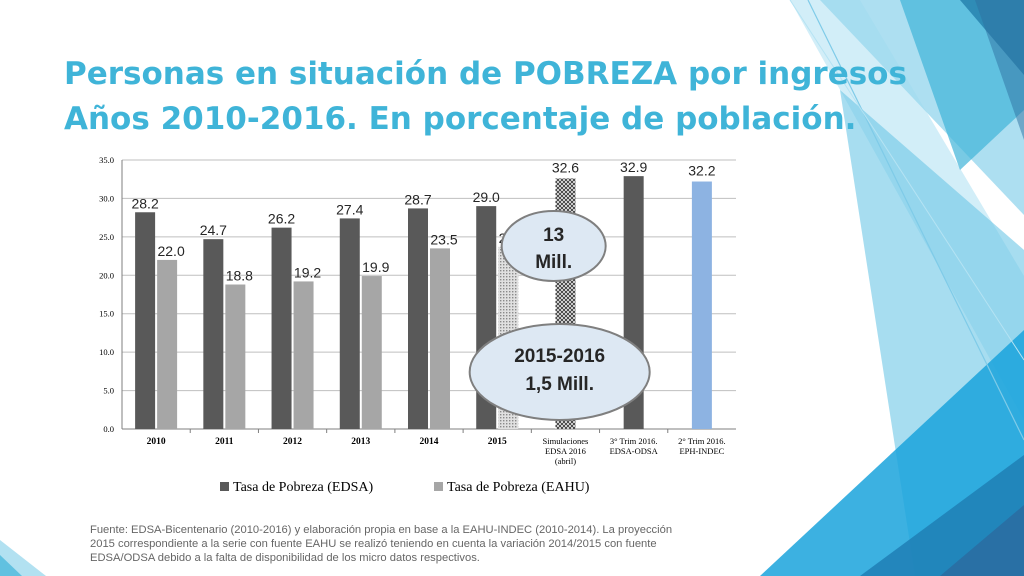 The width and height of the screenshot is (1024, 576). What do you see at coordinates (518, 487) in the screenshot?
I see `legend-label-eahu: Tasa de Pobreza (EAHU)` at bounding box center [518, 487].